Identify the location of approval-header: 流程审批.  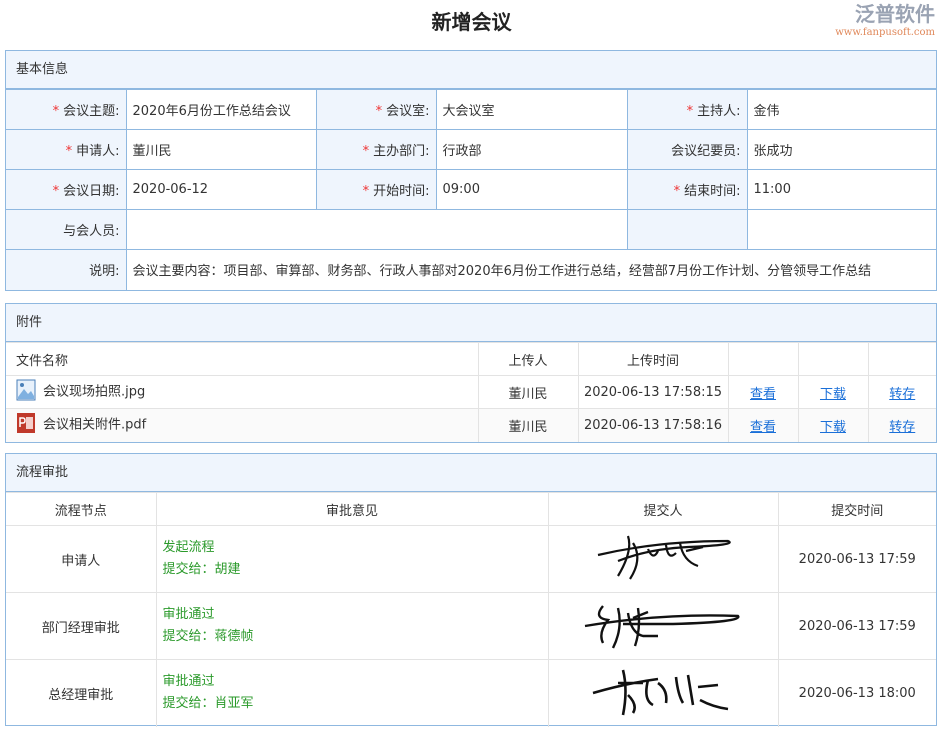
(471, 473).